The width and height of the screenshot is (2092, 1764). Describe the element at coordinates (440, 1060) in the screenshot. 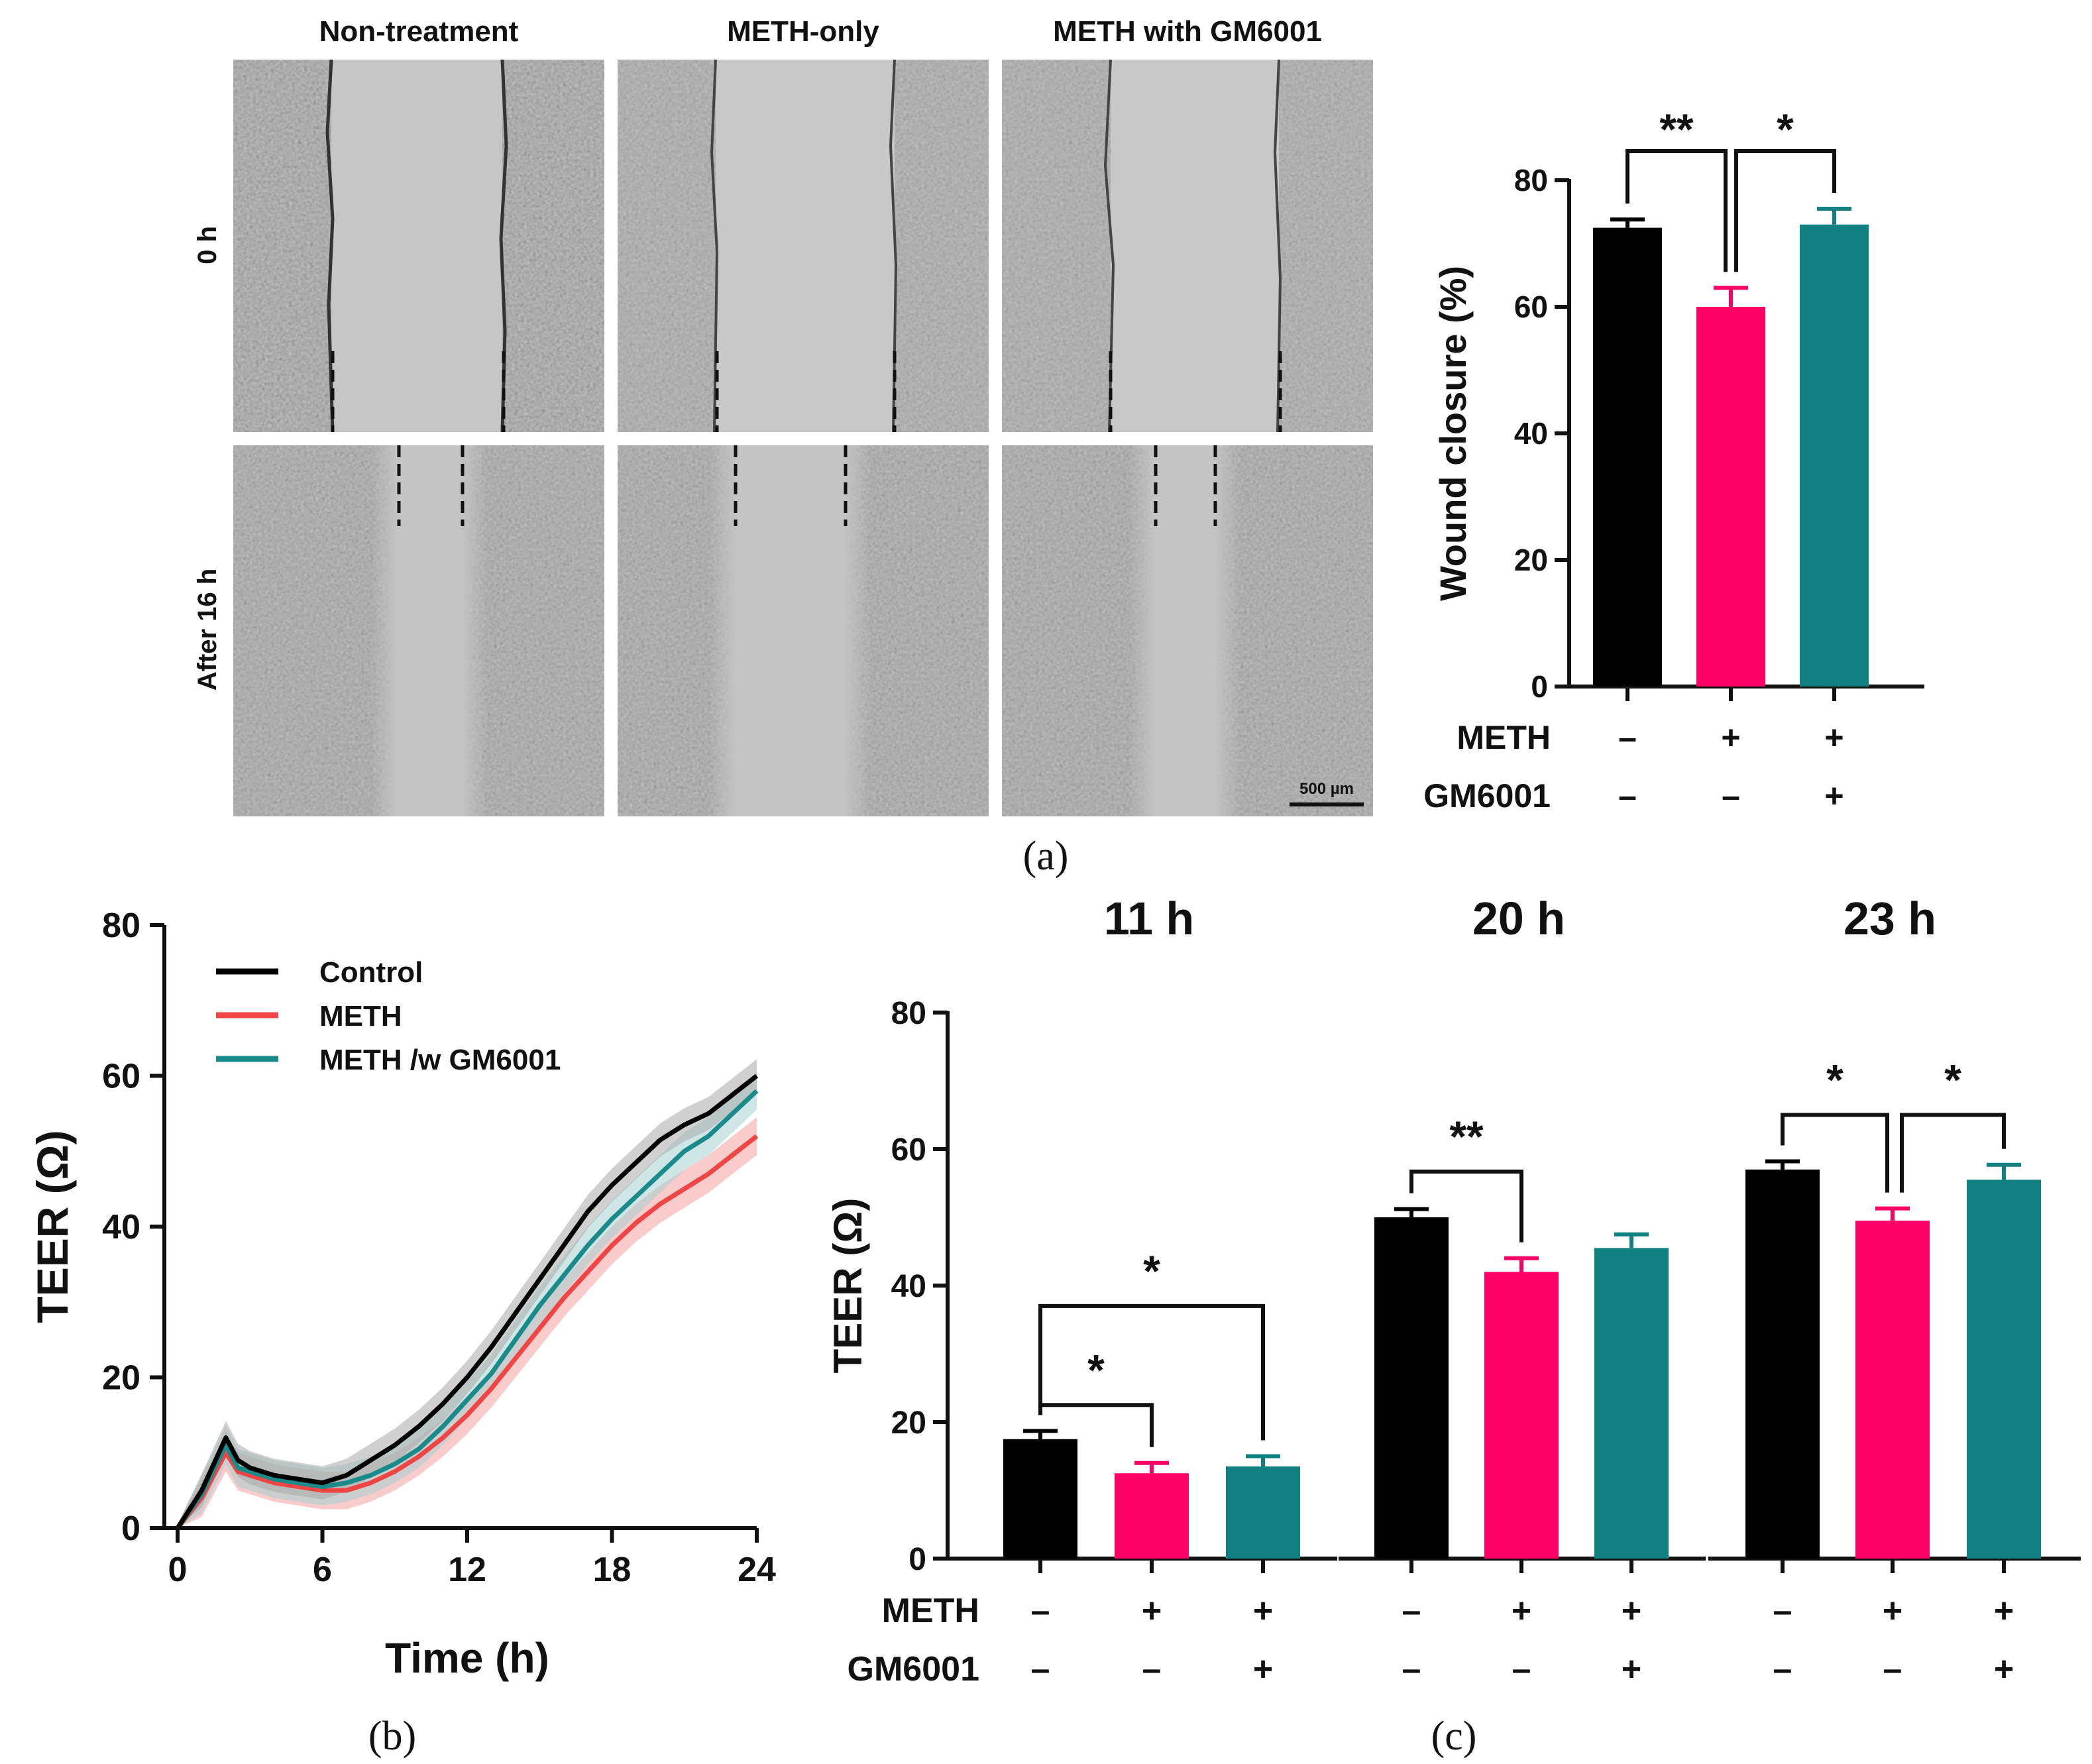

I see `legend-label: METH /w GM6001` at that location.